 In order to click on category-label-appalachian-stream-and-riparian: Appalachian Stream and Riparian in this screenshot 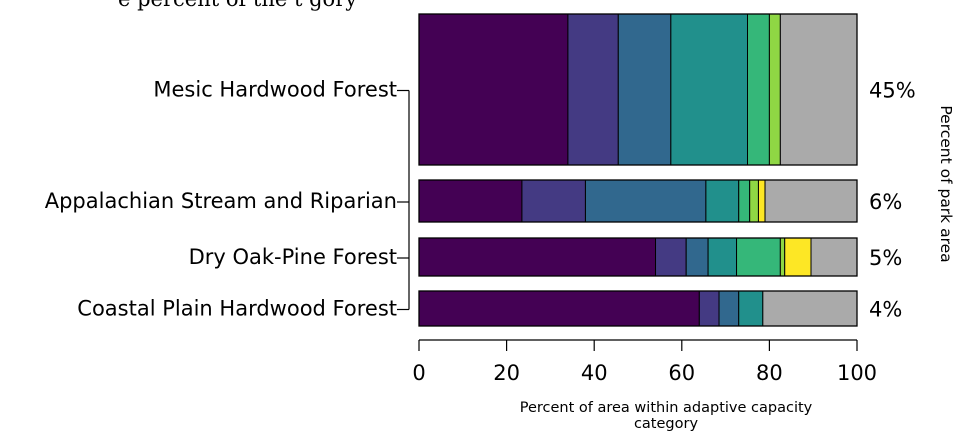, I will do `click(221, 201)`.